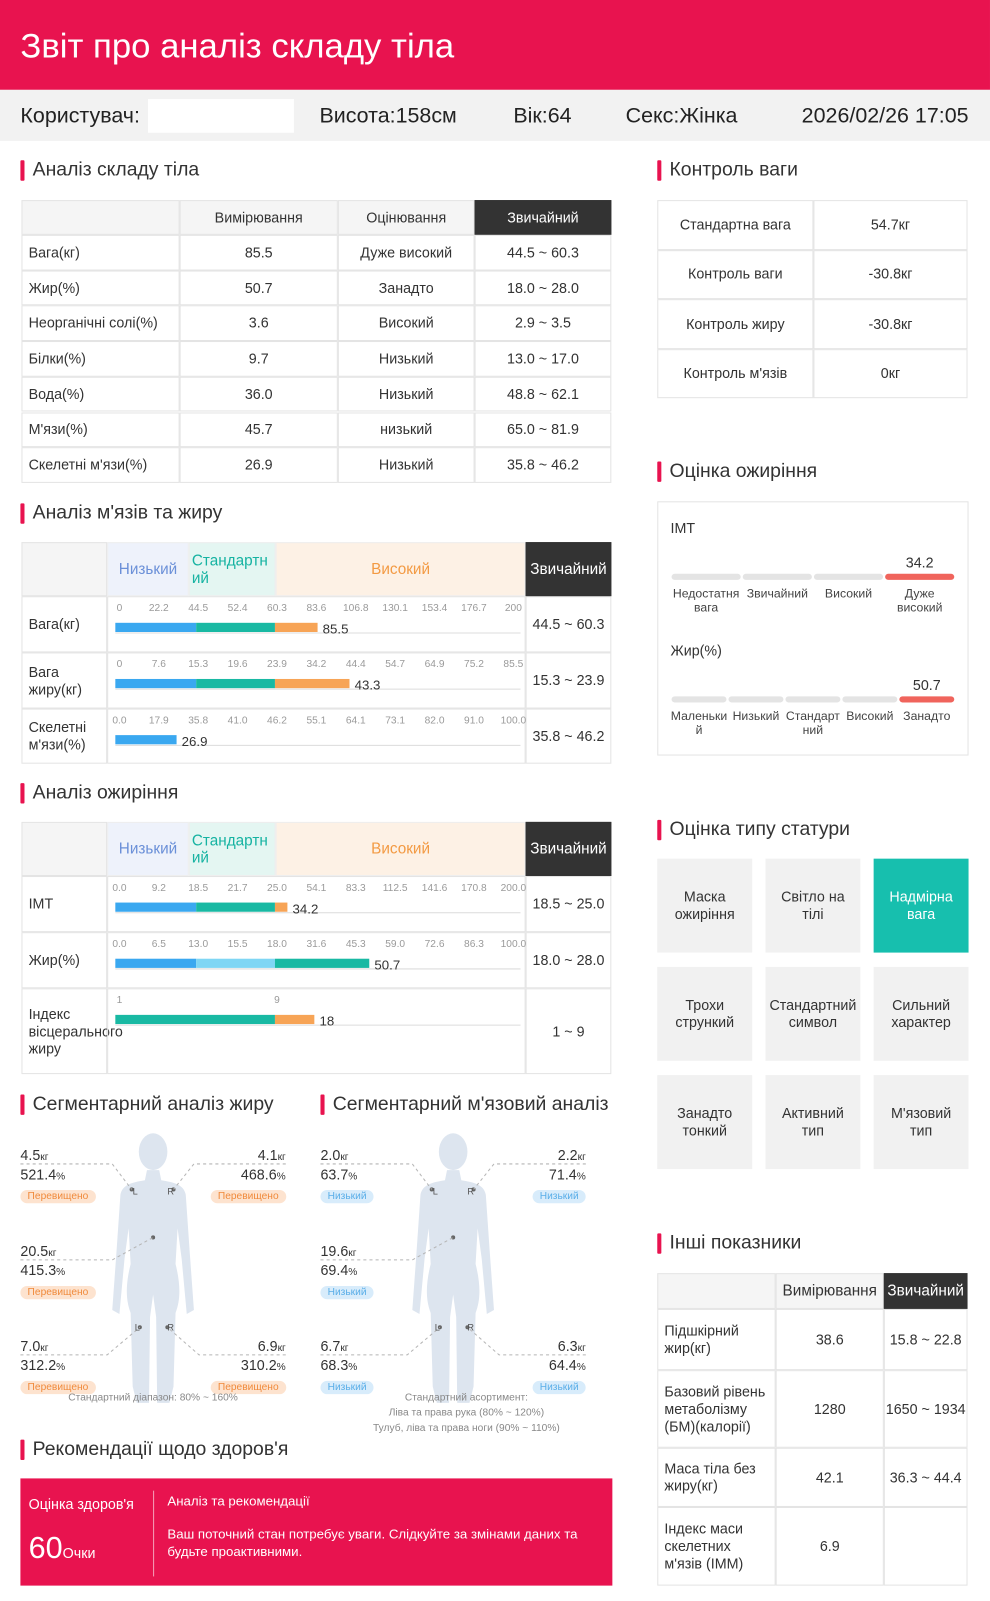 This screenshot has height=1601, width=990. I want to click on body-head, so click(153, 1152).